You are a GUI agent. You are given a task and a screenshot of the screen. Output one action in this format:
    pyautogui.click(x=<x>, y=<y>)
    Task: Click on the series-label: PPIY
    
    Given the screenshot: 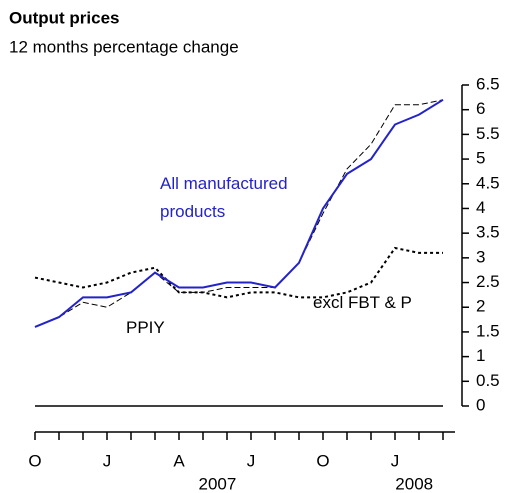 What is the action you would take?
    pyautogui.click(x=145, y=327)
    